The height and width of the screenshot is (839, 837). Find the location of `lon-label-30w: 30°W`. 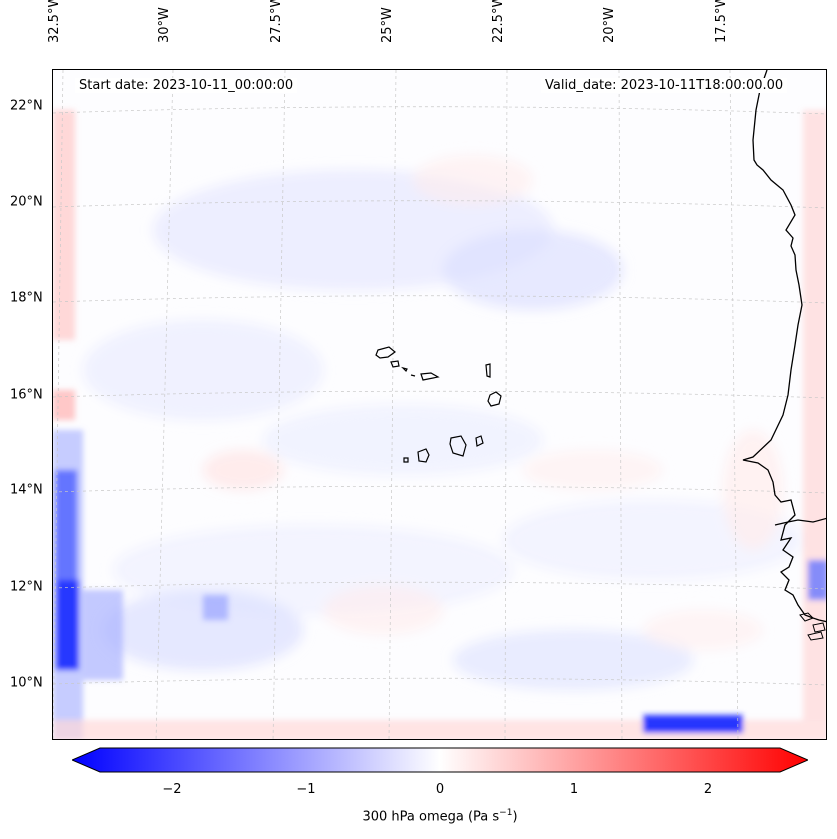

lon-label-30w: 30°W is located at coordinates (164, 25).